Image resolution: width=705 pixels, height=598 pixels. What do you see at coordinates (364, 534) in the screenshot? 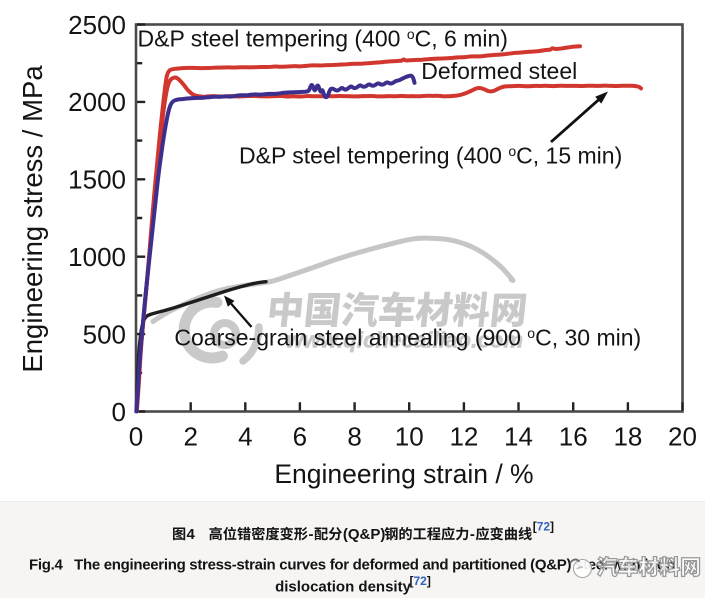
I see `svg-text: (Q&P)` at bounding box center [364, 534].